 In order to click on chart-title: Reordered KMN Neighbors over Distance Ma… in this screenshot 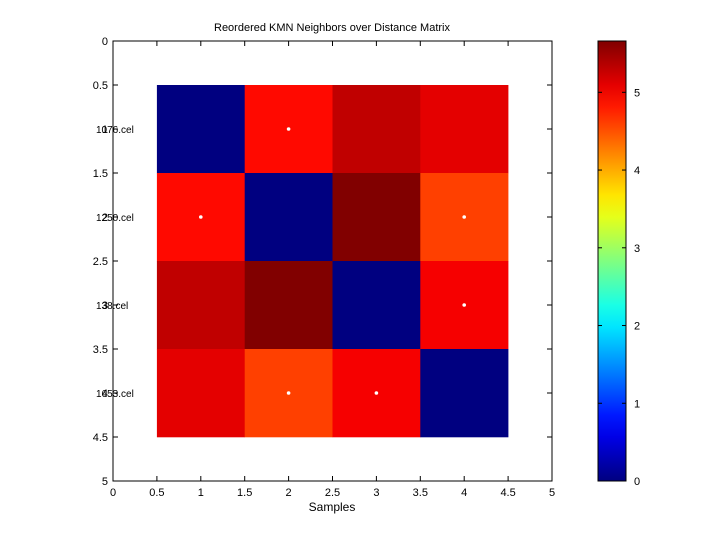, I will do `click(332, 28)`.